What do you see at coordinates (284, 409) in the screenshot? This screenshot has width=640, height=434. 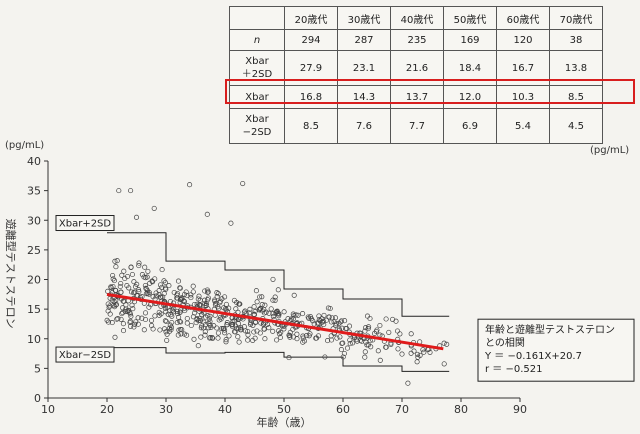 I see `x-tick-label: 50` at bounding box center [284, 409].